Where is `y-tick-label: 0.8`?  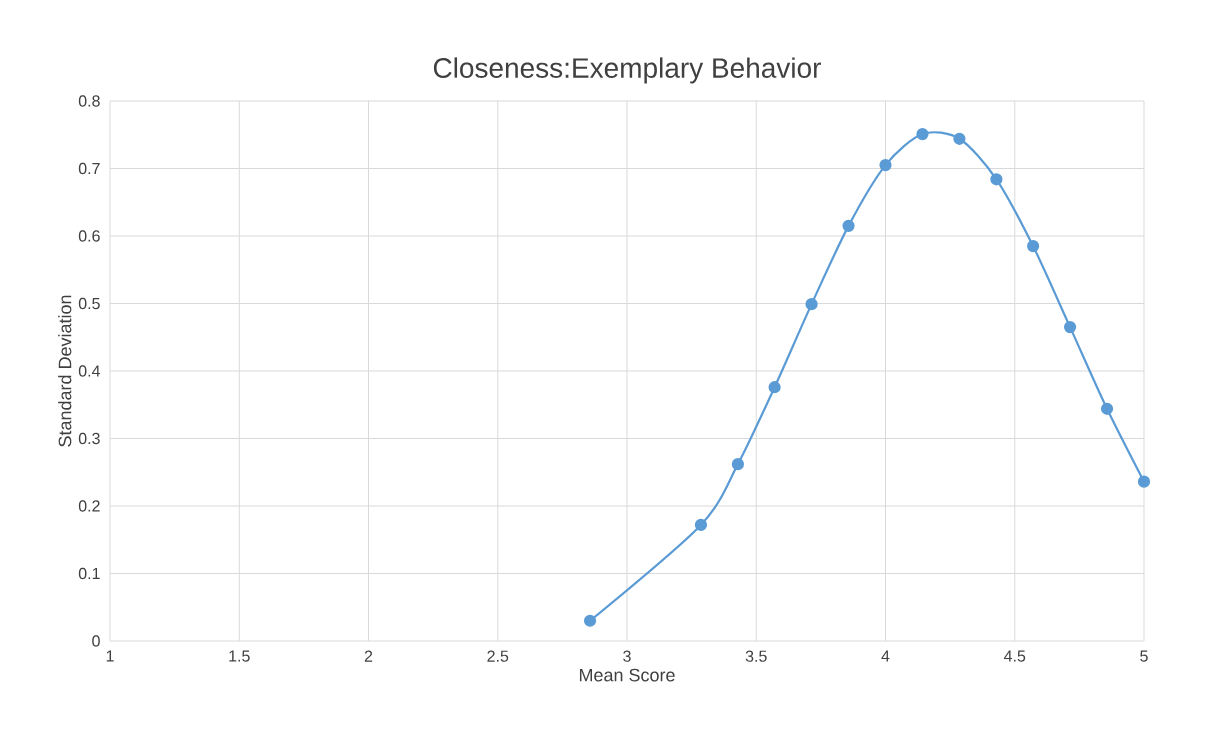
y-tick-label: 0.8 is located at coordinates (89, 101).